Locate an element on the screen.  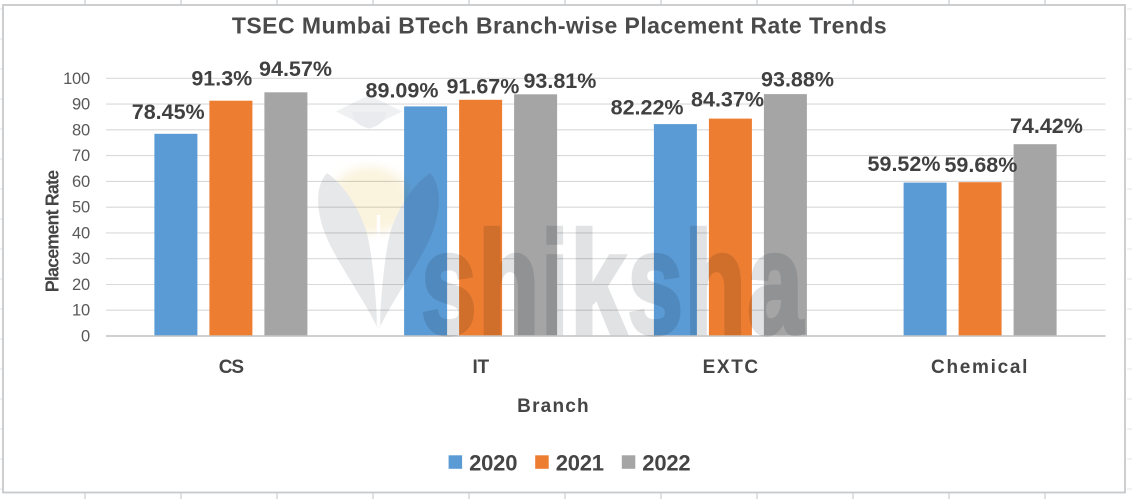
svg-text: 20 is located at coordinates (81, 285).